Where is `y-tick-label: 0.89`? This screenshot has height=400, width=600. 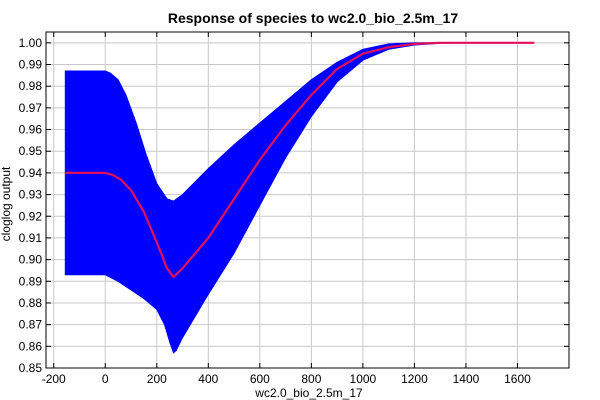
y-tick-label: 0.89 is located at coordinates (31, 281).